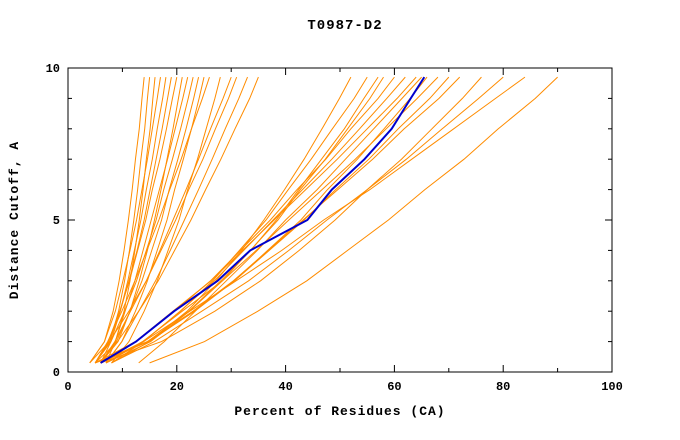 The height and width of the screenshot is (440, 680). I want to click on y-axis-label: Distance Cutoff, A, so click(14, 220).